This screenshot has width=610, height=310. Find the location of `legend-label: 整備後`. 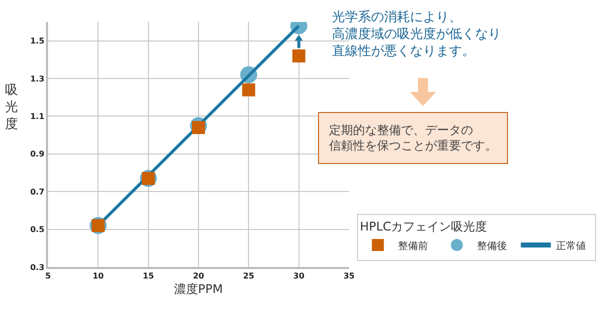

legend-label: 整備後 is located at coordinates (491, 246).